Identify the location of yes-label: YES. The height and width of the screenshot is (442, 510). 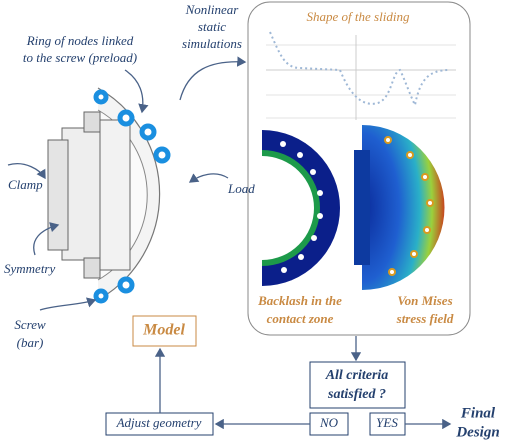
(387, 422).